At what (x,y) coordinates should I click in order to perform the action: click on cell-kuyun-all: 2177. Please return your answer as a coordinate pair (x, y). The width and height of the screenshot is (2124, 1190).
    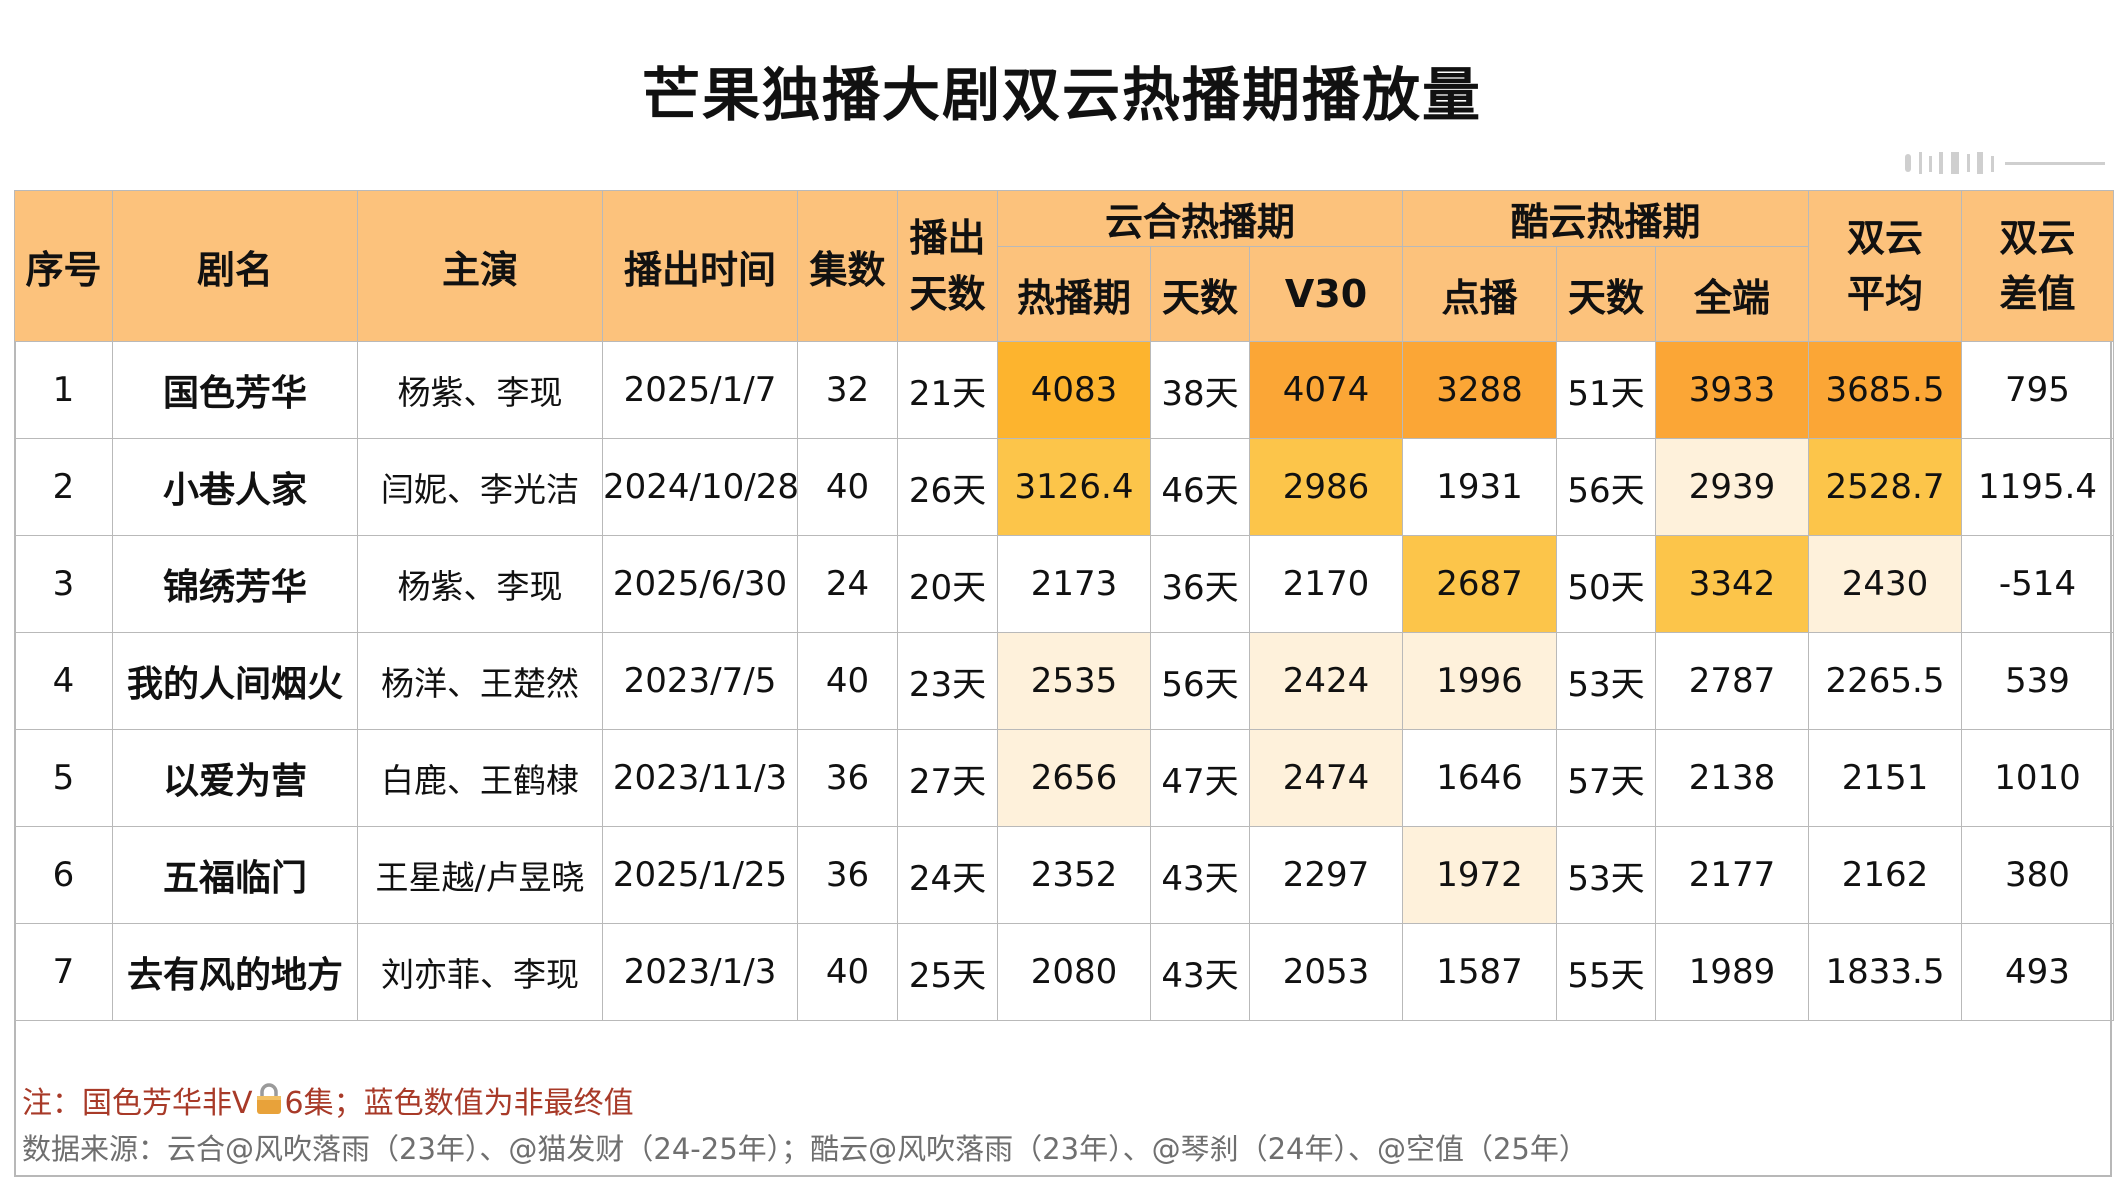
    Looking at the image, I should click on (1732, 875).